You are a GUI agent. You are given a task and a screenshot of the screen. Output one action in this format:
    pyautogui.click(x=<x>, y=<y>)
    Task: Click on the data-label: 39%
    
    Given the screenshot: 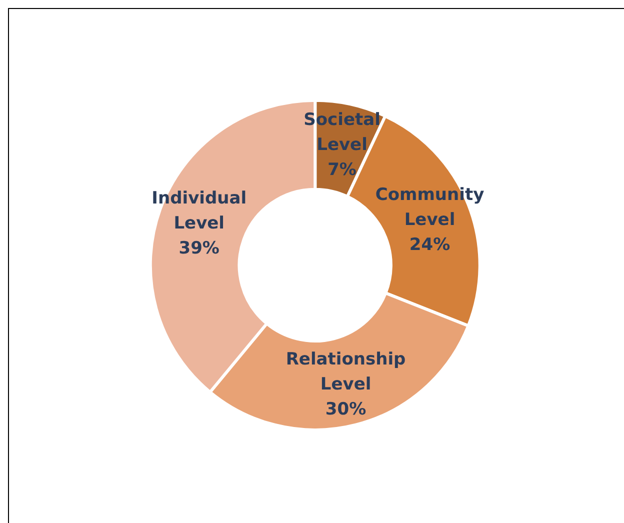 What is the action you would take?
    pyautogui.click(x=199, y=248)
    